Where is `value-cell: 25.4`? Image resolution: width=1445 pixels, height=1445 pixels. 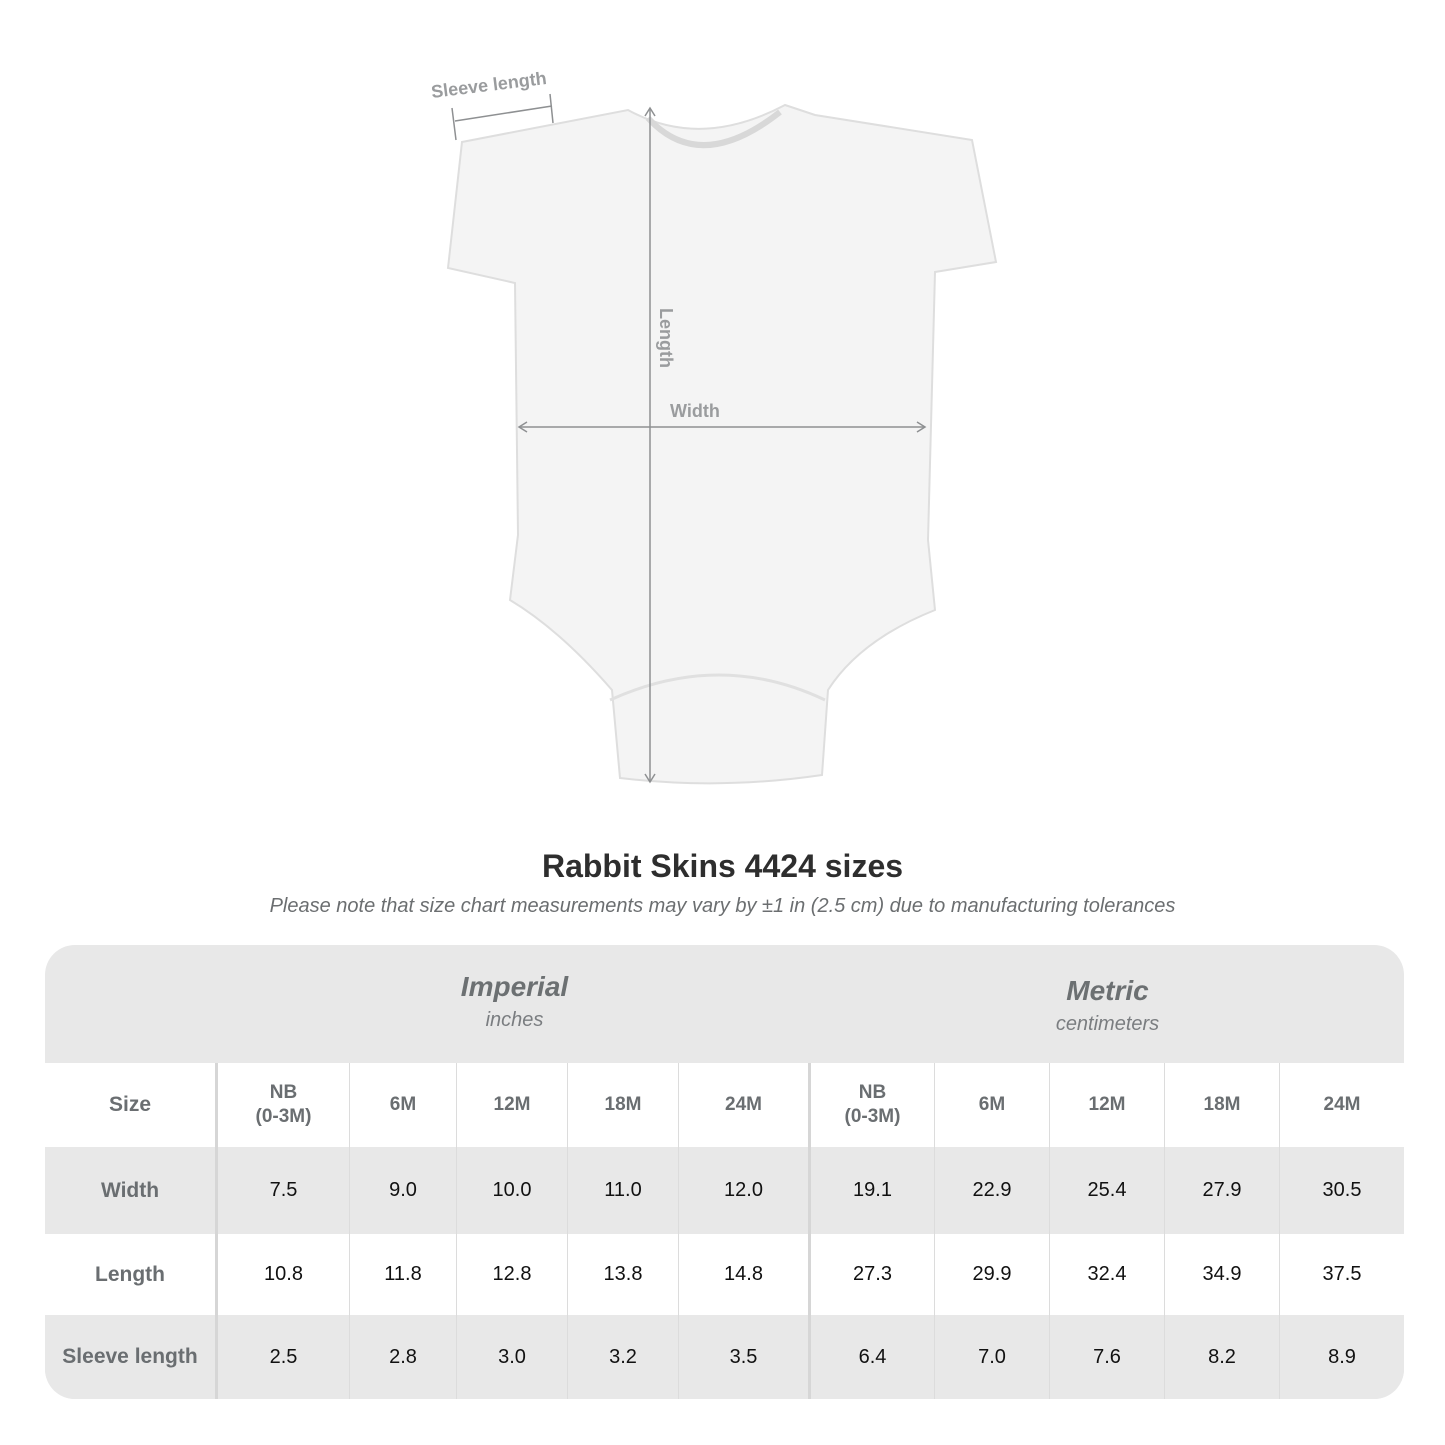 value-cell: 25.4 is located at coordinates (1107, 1190).